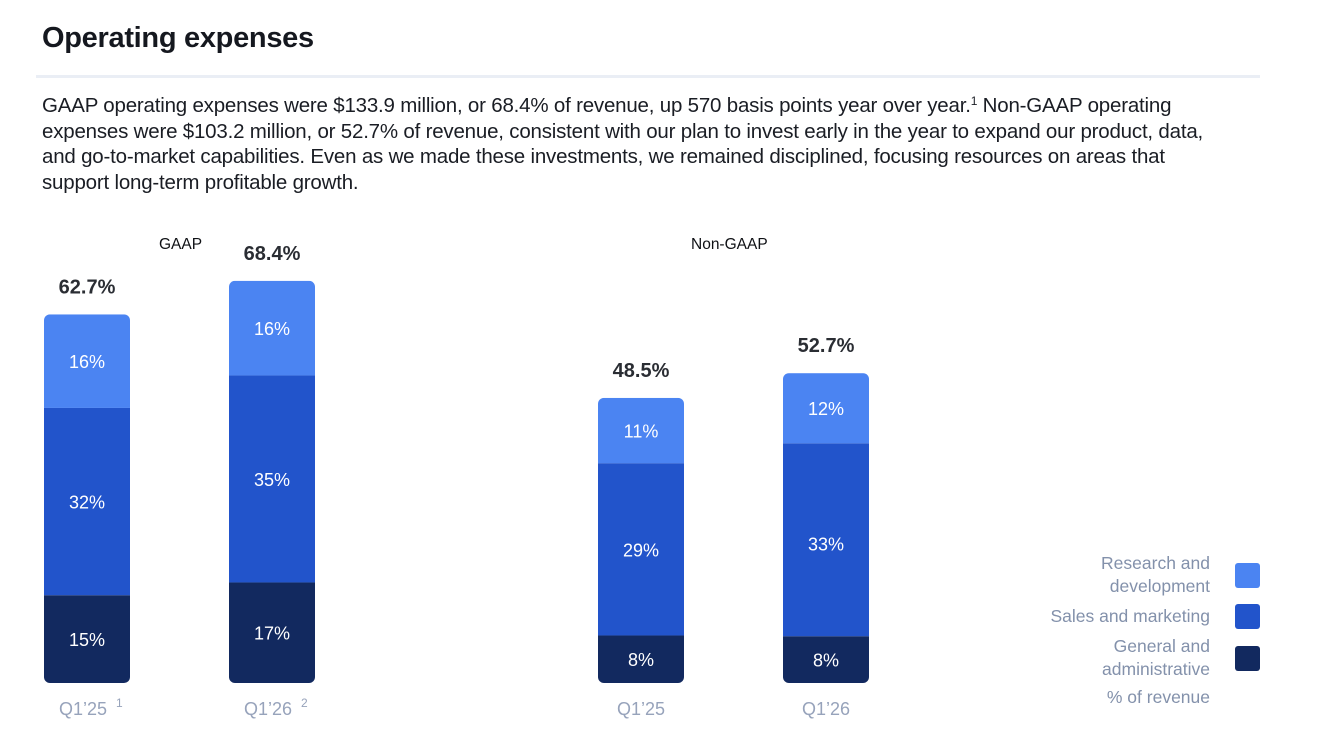 This screenshot has width=1322, height=748. I want to click on legend-swatch-sales-and-marketing, so click(1247, 616).